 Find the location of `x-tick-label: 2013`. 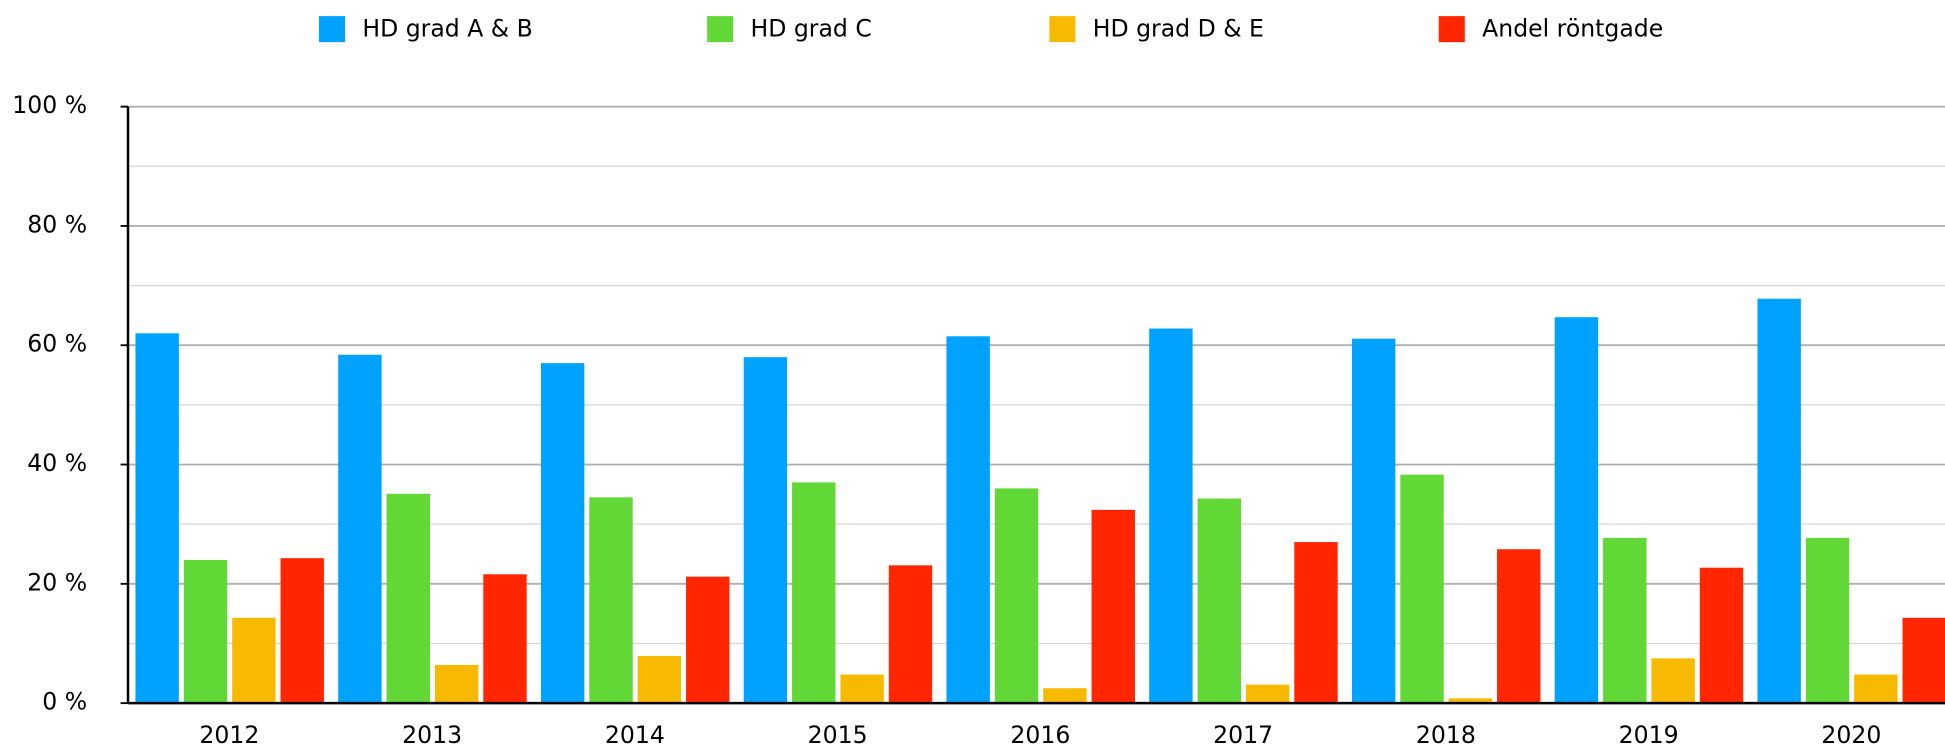

x-tick-label: 2013 is located at coordinates (432, 735).